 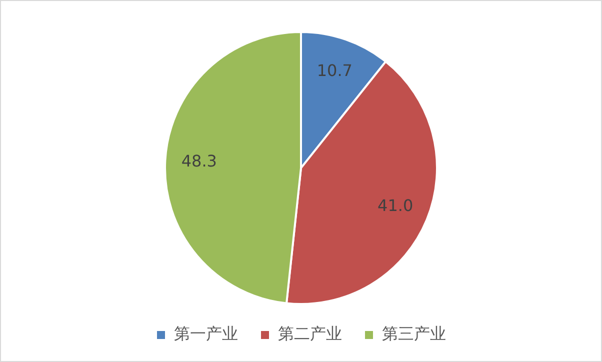 What do you see at coordinates (206, 334) in the screenshot?
I see `legend-label: 第一产业` at bounding box center [206, 334].